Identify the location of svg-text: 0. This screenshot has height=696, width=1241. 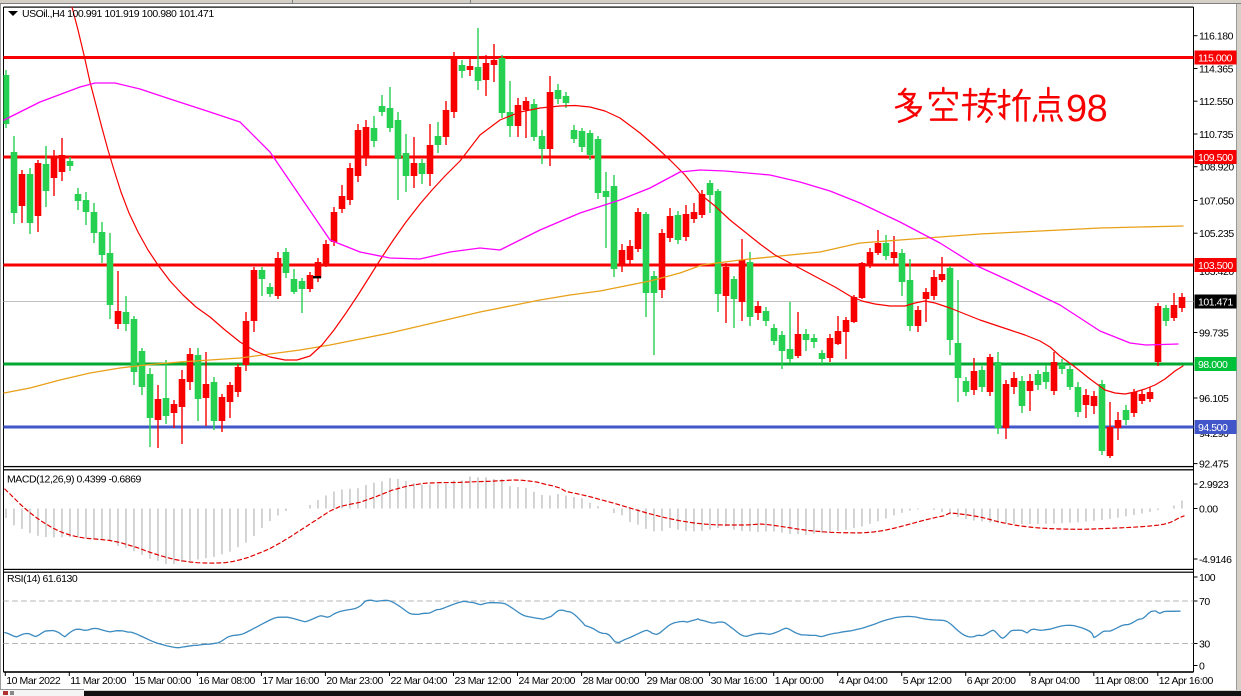
(1202, 667).